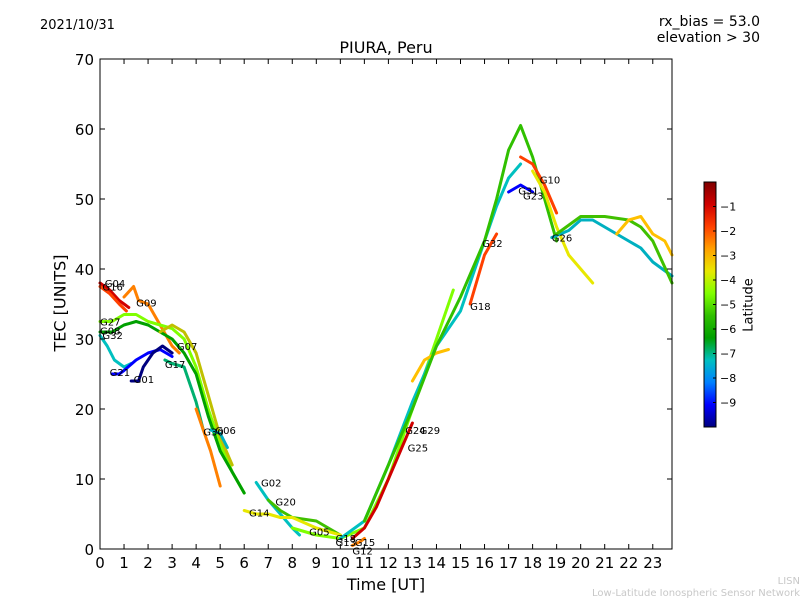 The height and width of the screenshot is (600, 800). What do you see at coordinates (709, 22) in the screenshot?
I see `rx-bias-label: rx_bias = 53.0` at bounding box center [709, 22].